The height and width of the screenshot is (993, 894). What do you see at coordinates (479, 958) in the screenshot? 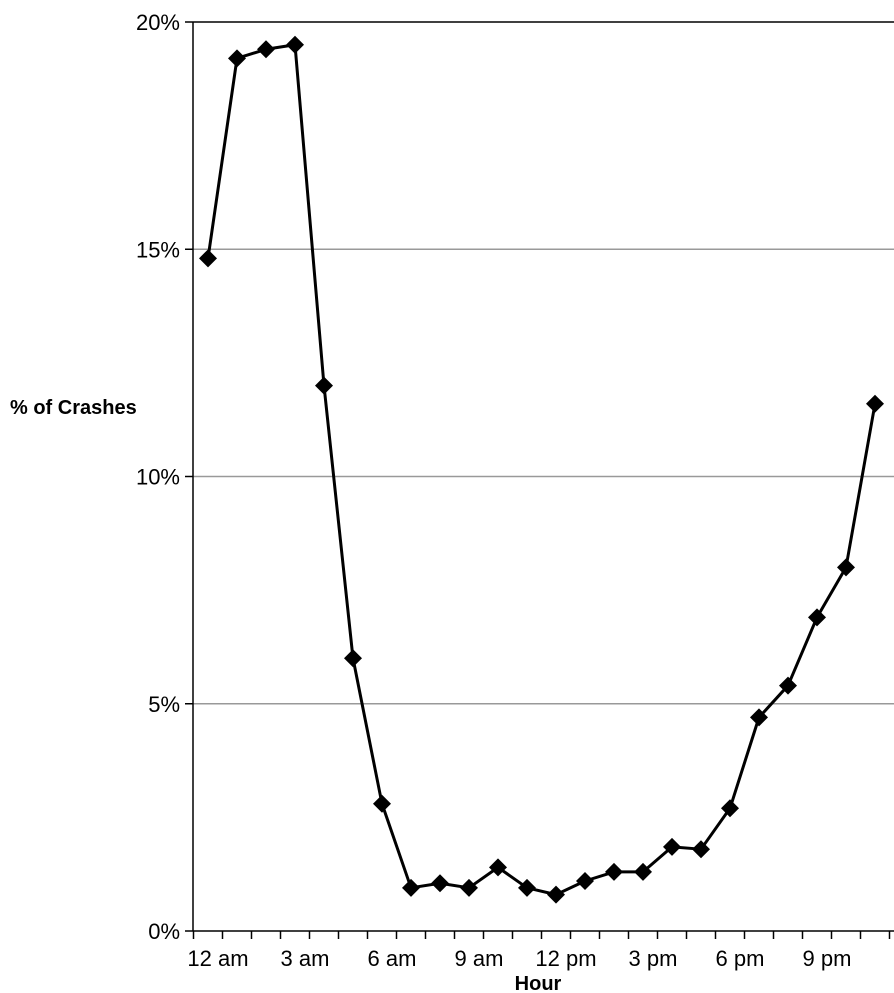
I see `x-tick-label: 9 am` at bounding box center [479, 958].